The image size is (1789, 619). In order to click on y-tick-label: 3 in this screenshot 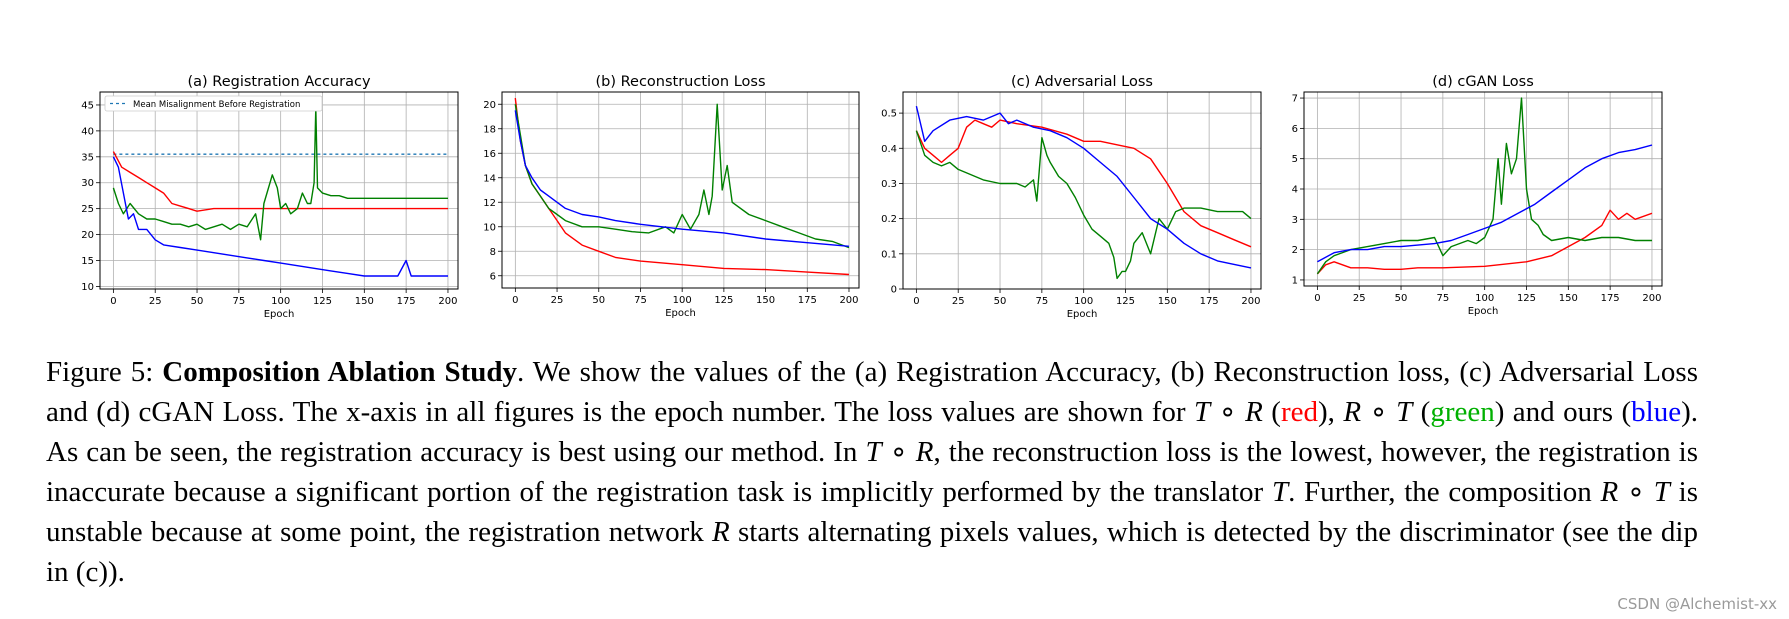, I will do `click(1295, 220)`.